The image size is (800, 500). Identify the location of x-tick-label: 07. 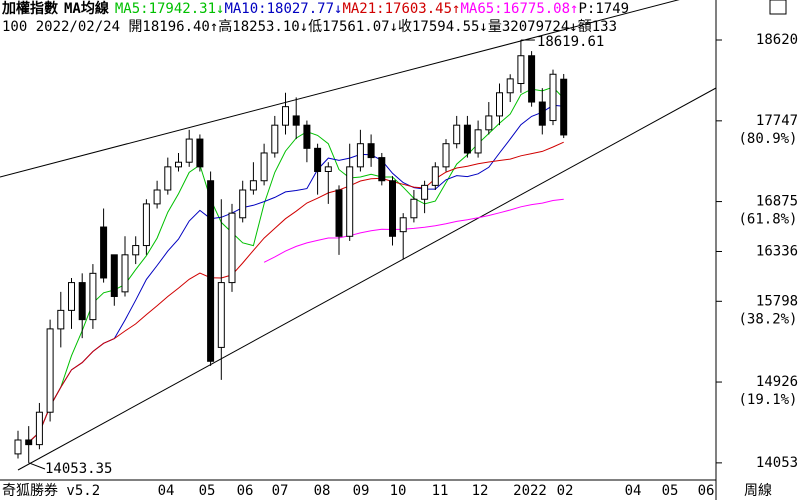
(280, 491).